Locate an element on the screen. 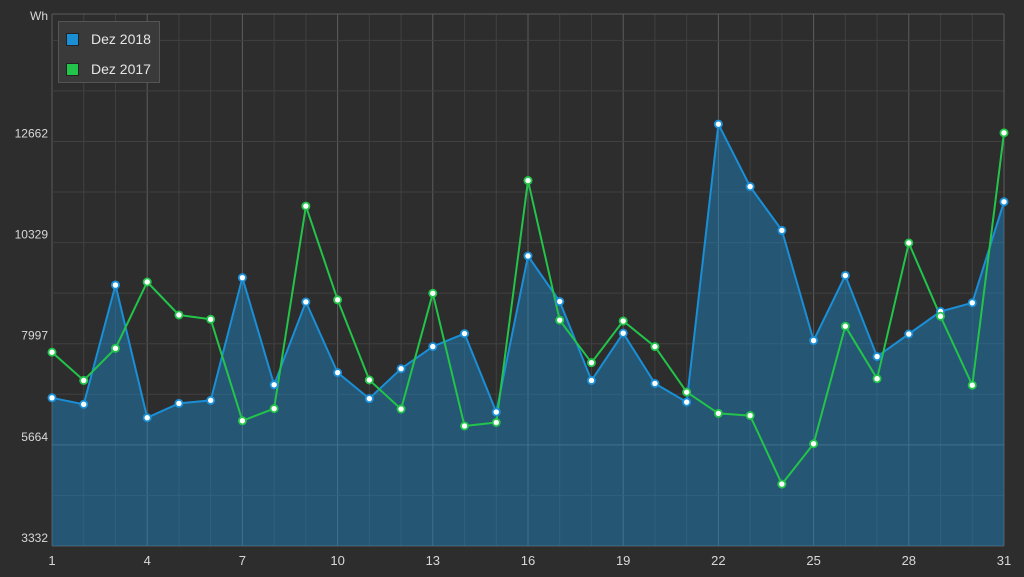  legend-swatch-dez-2018 is located at coordinates (72, 39).